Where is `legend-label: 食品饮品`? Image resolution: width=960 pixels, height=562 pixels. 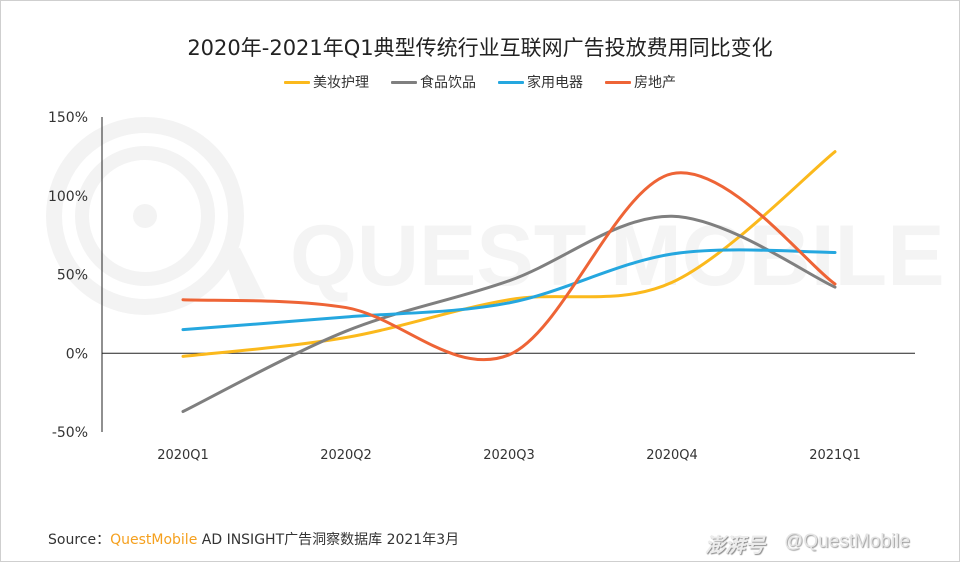 legend-label: 食品饮品 is located at coordinates (448, 83).